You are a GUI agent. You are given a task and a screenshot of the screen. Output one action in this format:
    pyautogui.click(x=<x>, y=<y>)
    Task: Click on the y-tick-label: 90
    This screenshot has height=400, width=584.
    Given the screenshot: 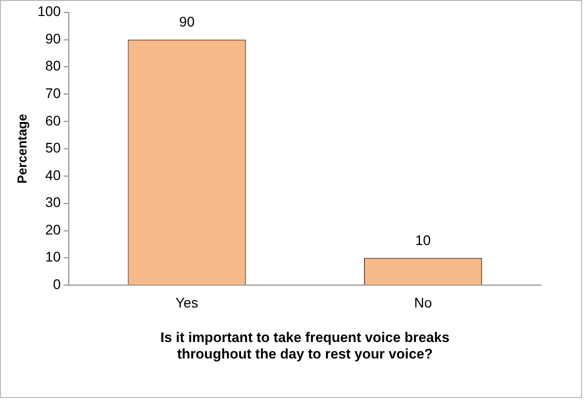 What is the action you would take?
    pyautogui.click(x=53, y=38)
    